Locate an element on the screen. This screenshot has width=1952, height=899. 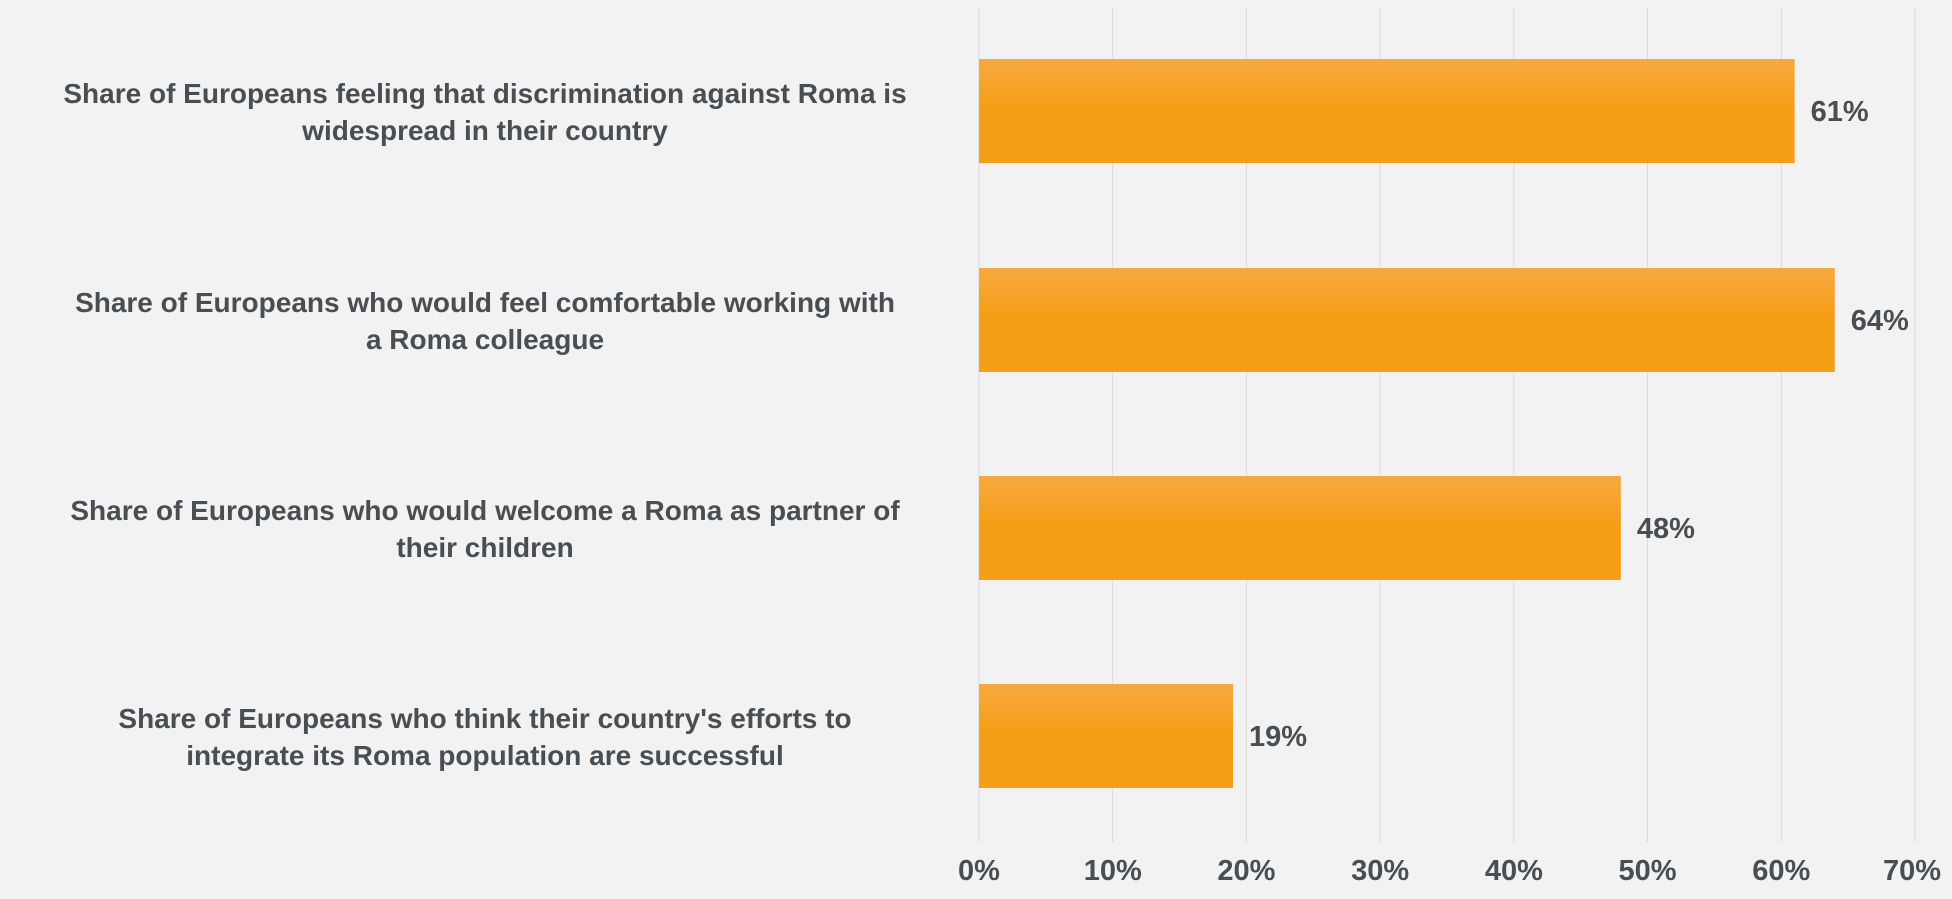
x-tick-label-5: 50% is located at coordinates (1648, 871).